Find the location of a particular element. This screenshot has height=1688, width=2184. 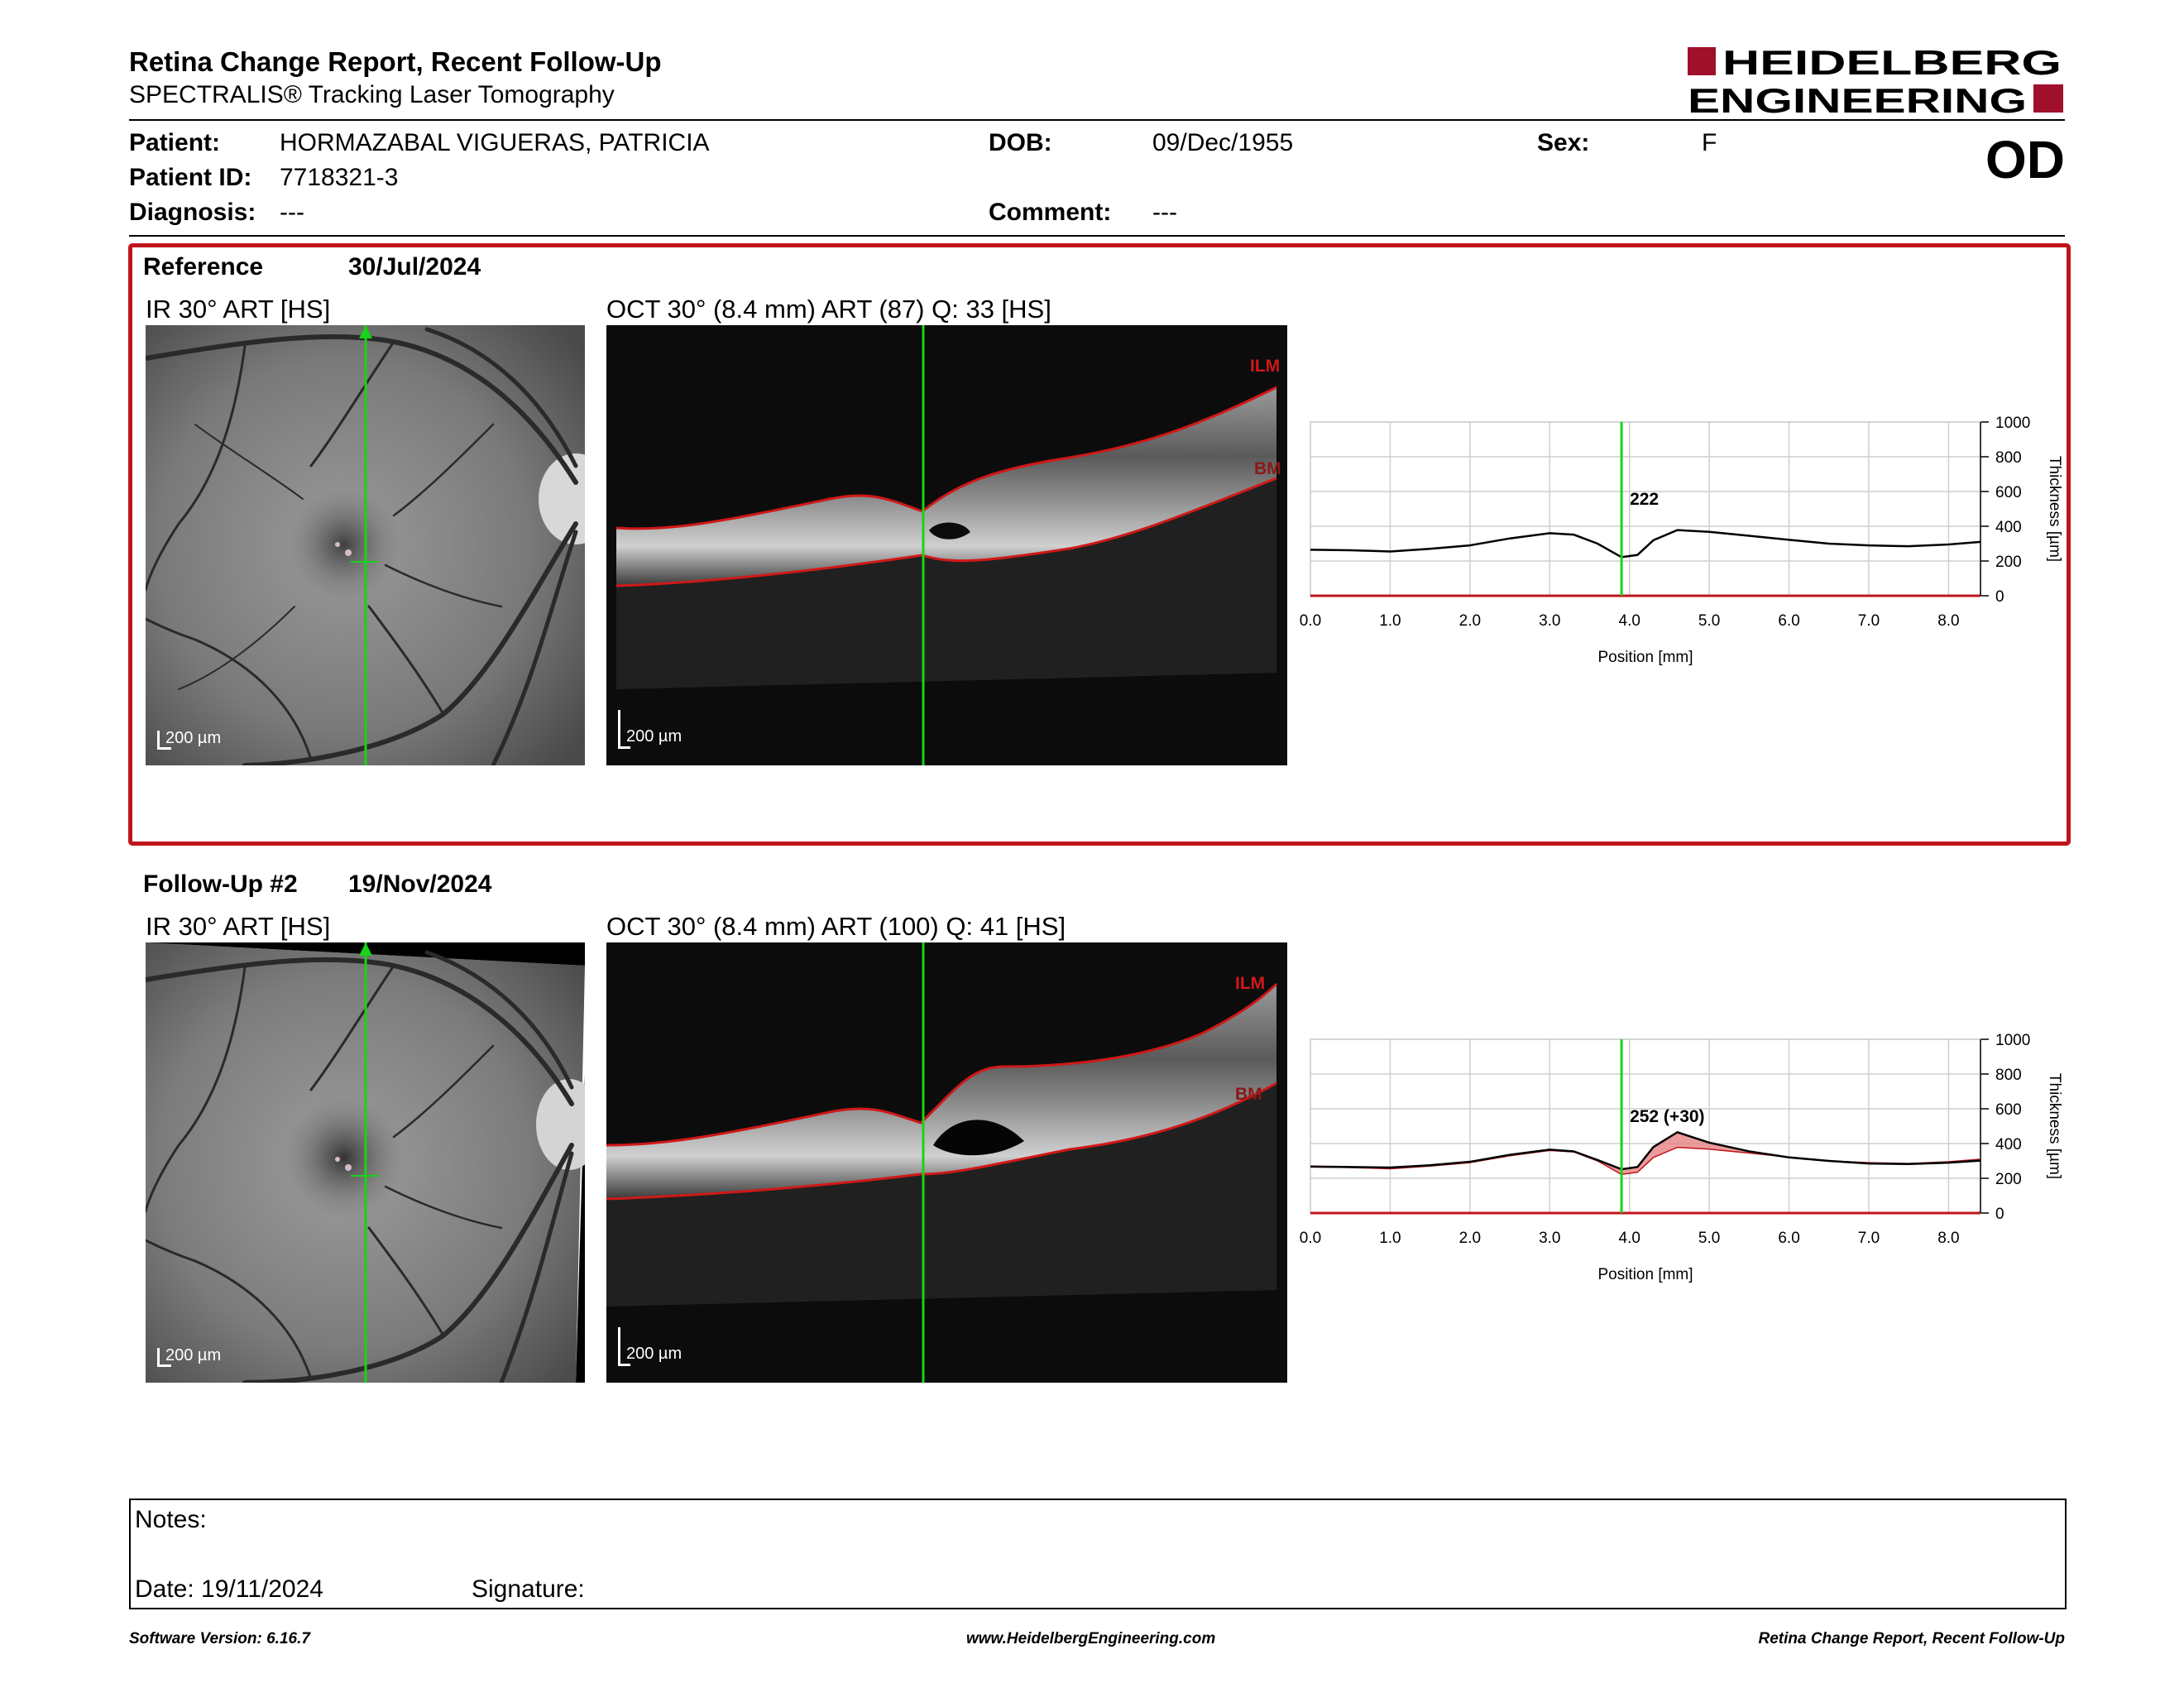

diagnosis-value: --- is located at coordinates (292, 212).